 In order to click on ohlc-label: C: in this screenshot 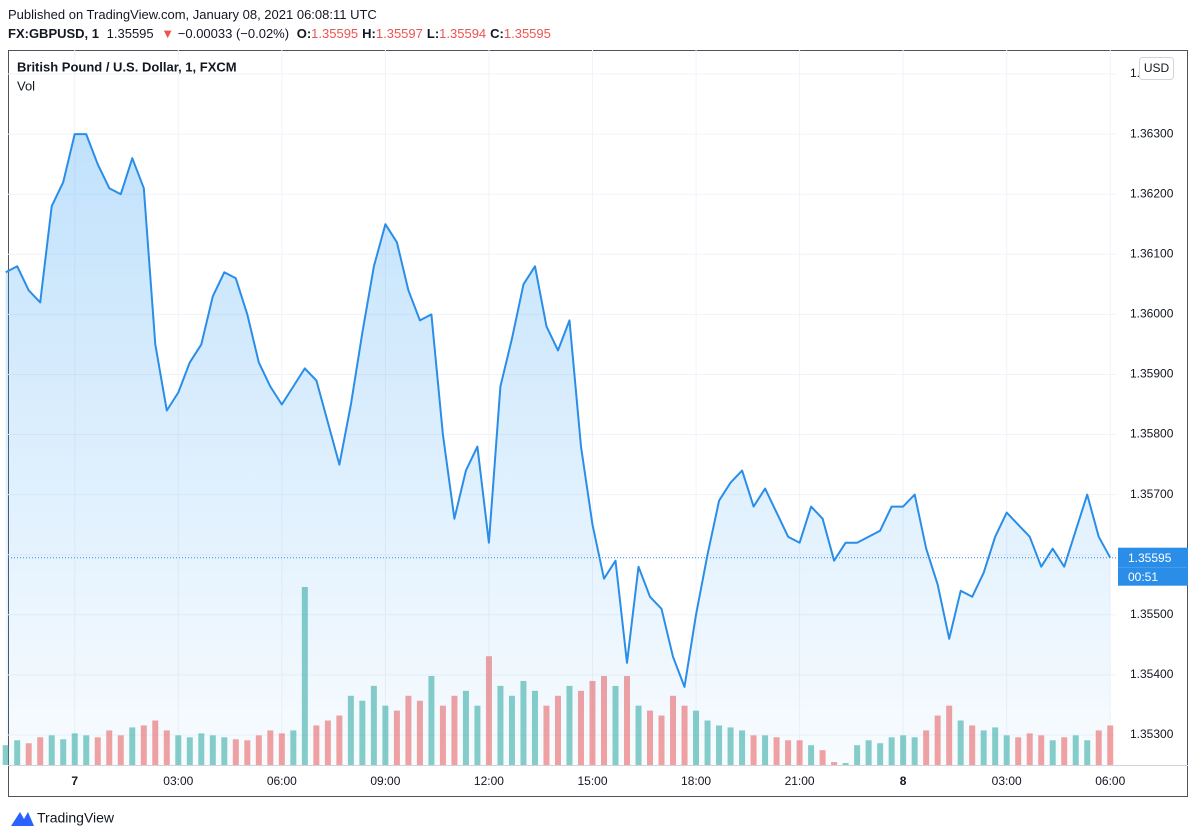, I will do `click(497, 33)`.